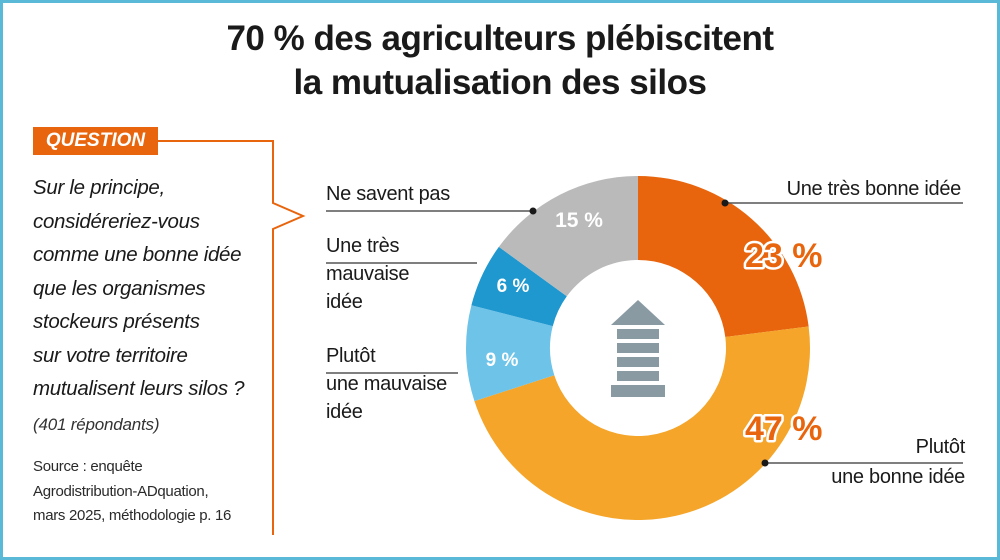  I want to click on question-tag: QUESTION, so click(95, 141).